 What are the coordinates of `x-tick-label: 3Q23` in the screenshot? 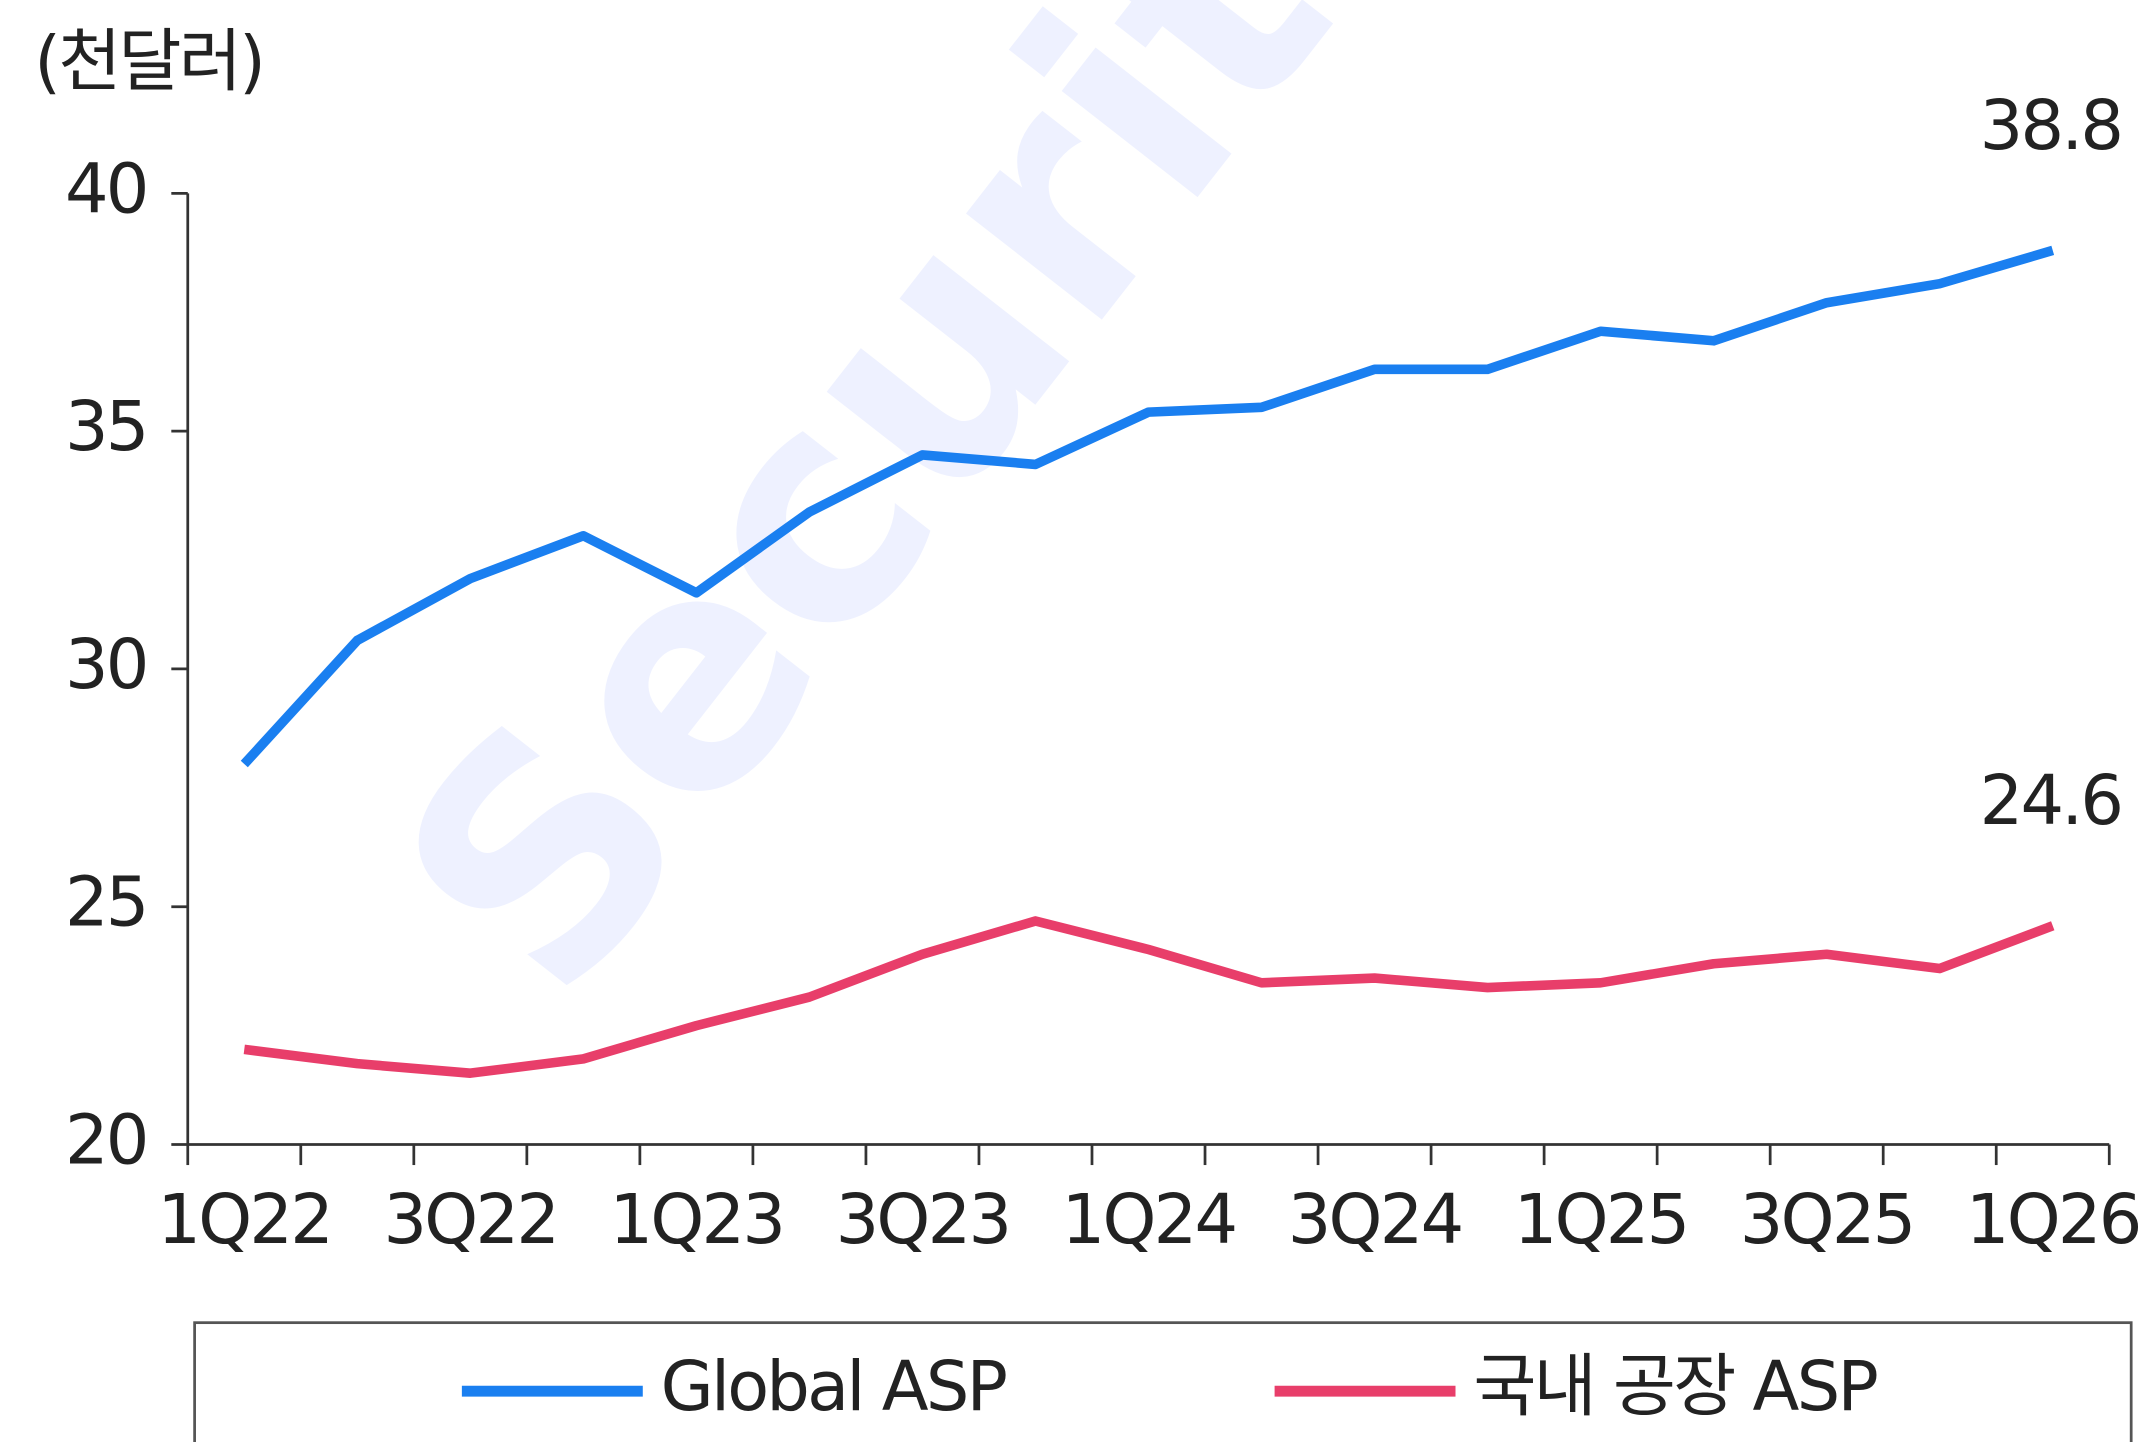 It's located at (923, 1220).